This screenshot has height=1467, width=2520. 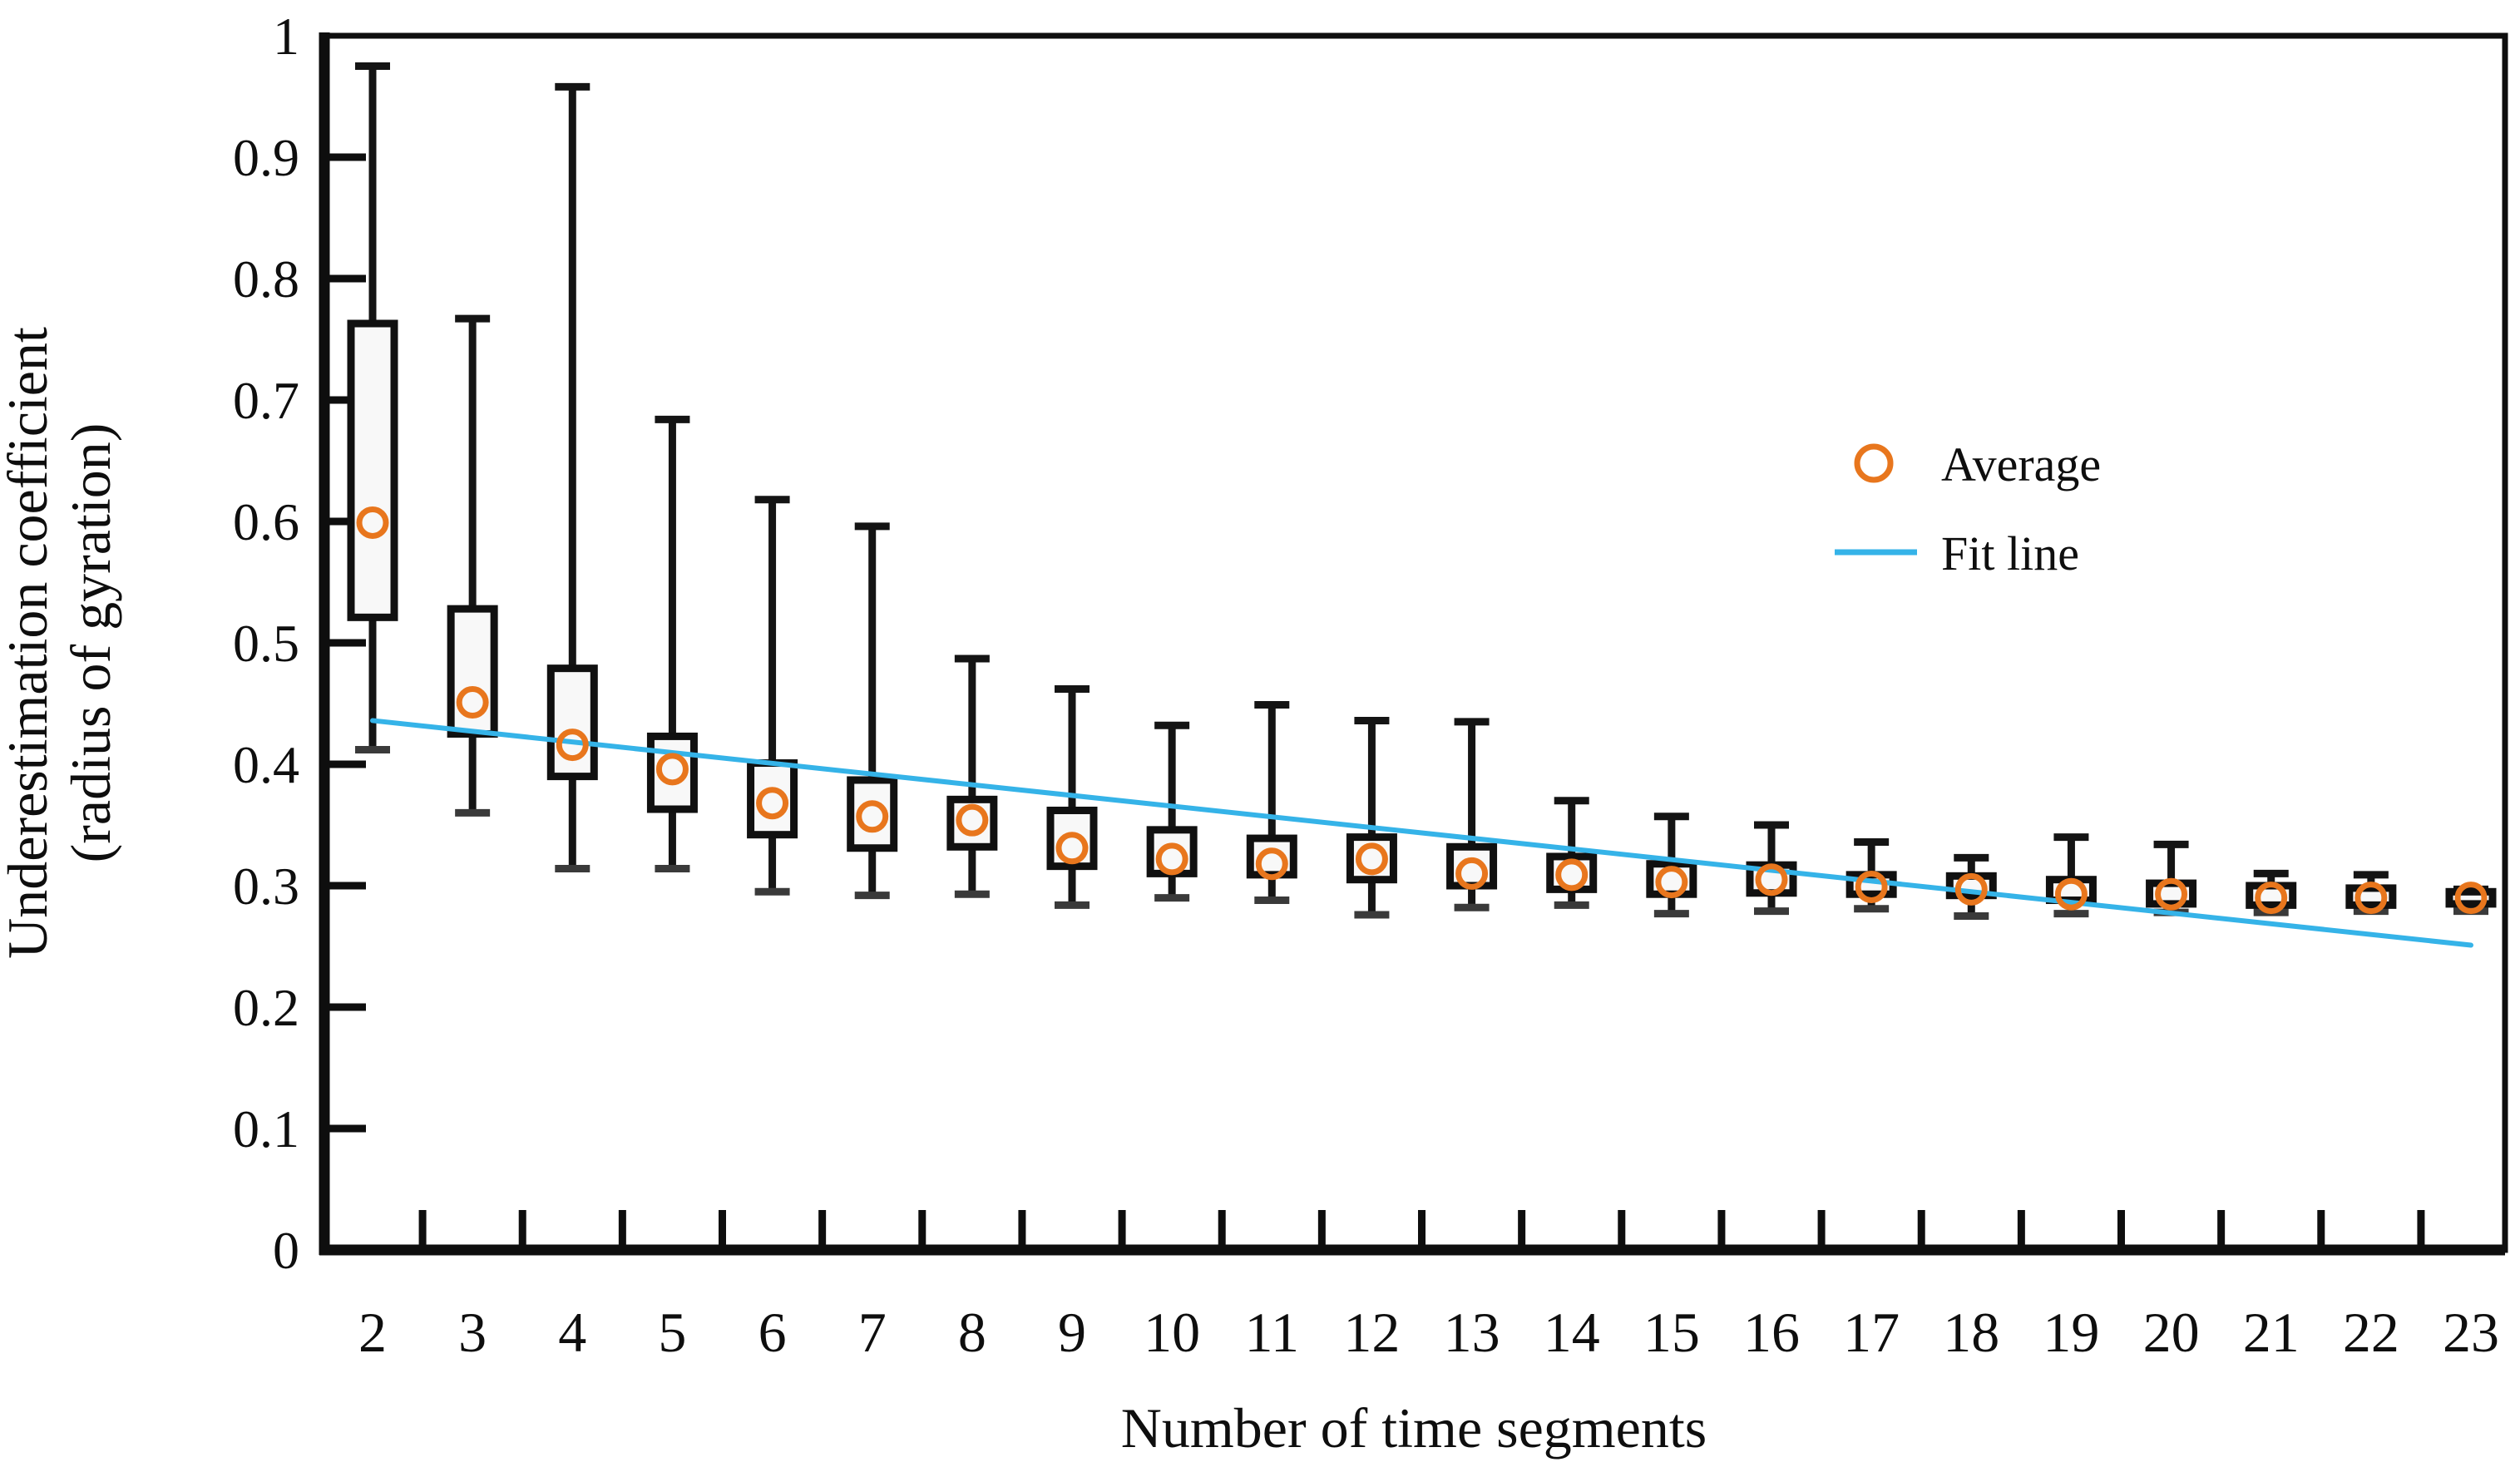 I want to click on x-tick-label-23: 23, so click(x=2471, y=1332).